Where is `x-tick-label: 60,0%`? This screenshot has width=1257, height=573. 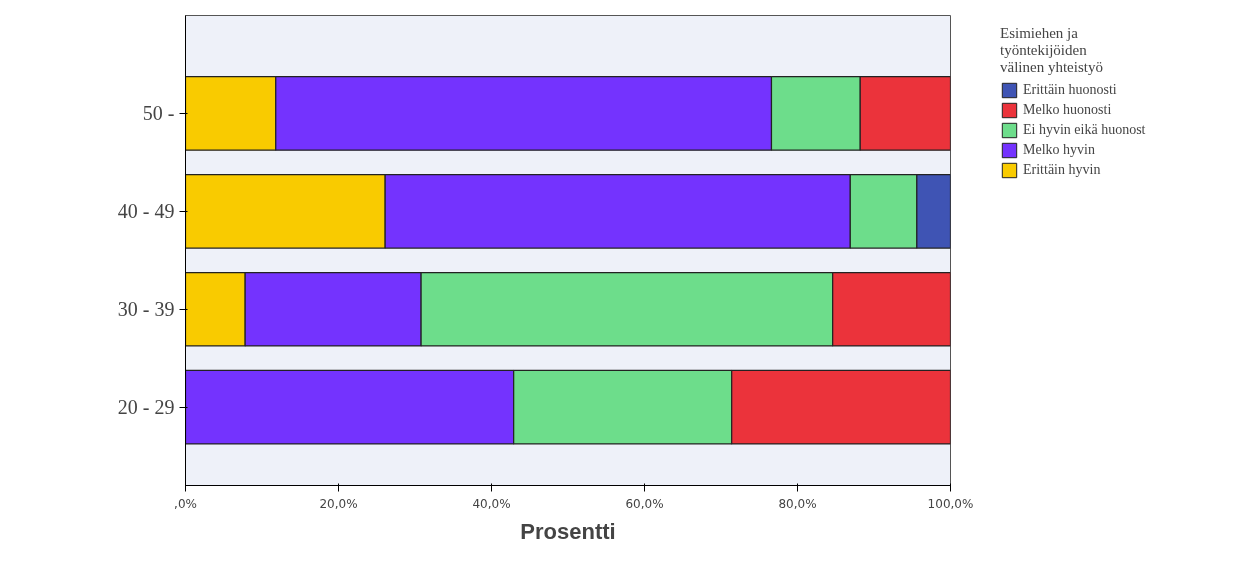 x-tick-label: 60,0% is located at coordinates (644, 503).